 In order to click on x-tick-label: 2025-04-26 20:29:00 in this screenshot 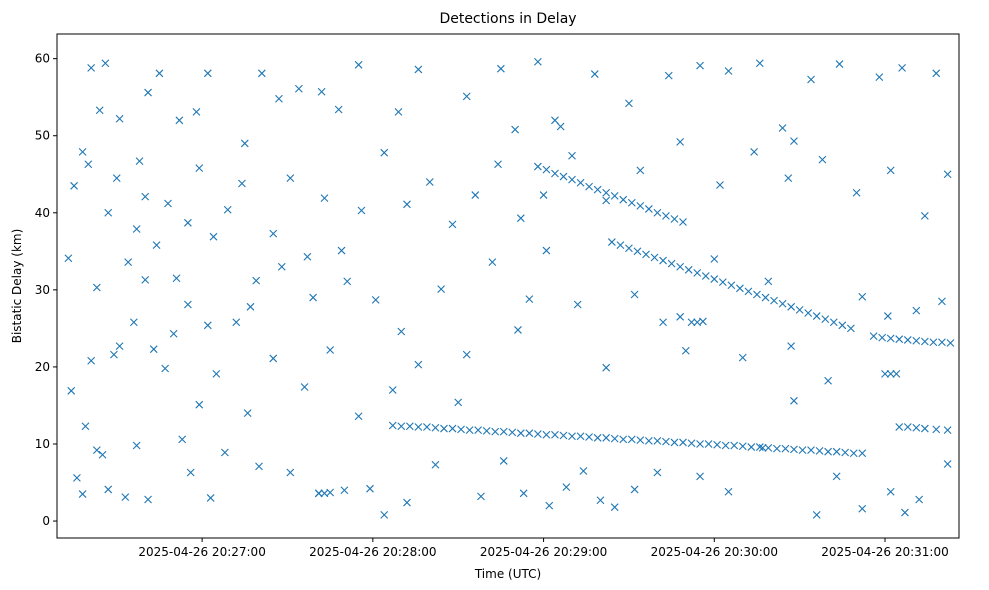, I will do `click(543, 552)`.